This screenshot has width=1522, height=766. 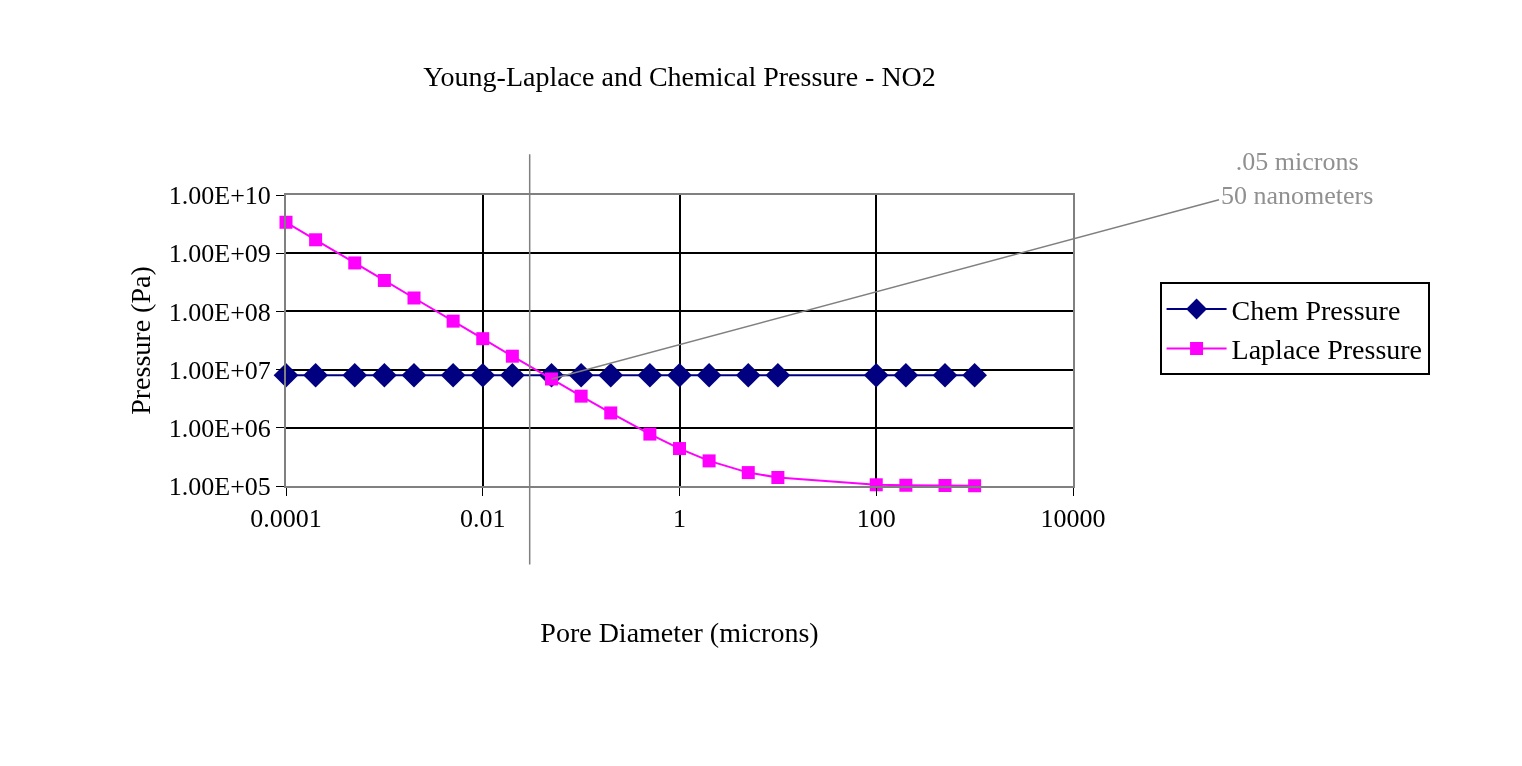 What do you see at coordinates (483, 519) in the screenshot?
I see `x-tick-label: 0.01` at bounding box center [483, 519].